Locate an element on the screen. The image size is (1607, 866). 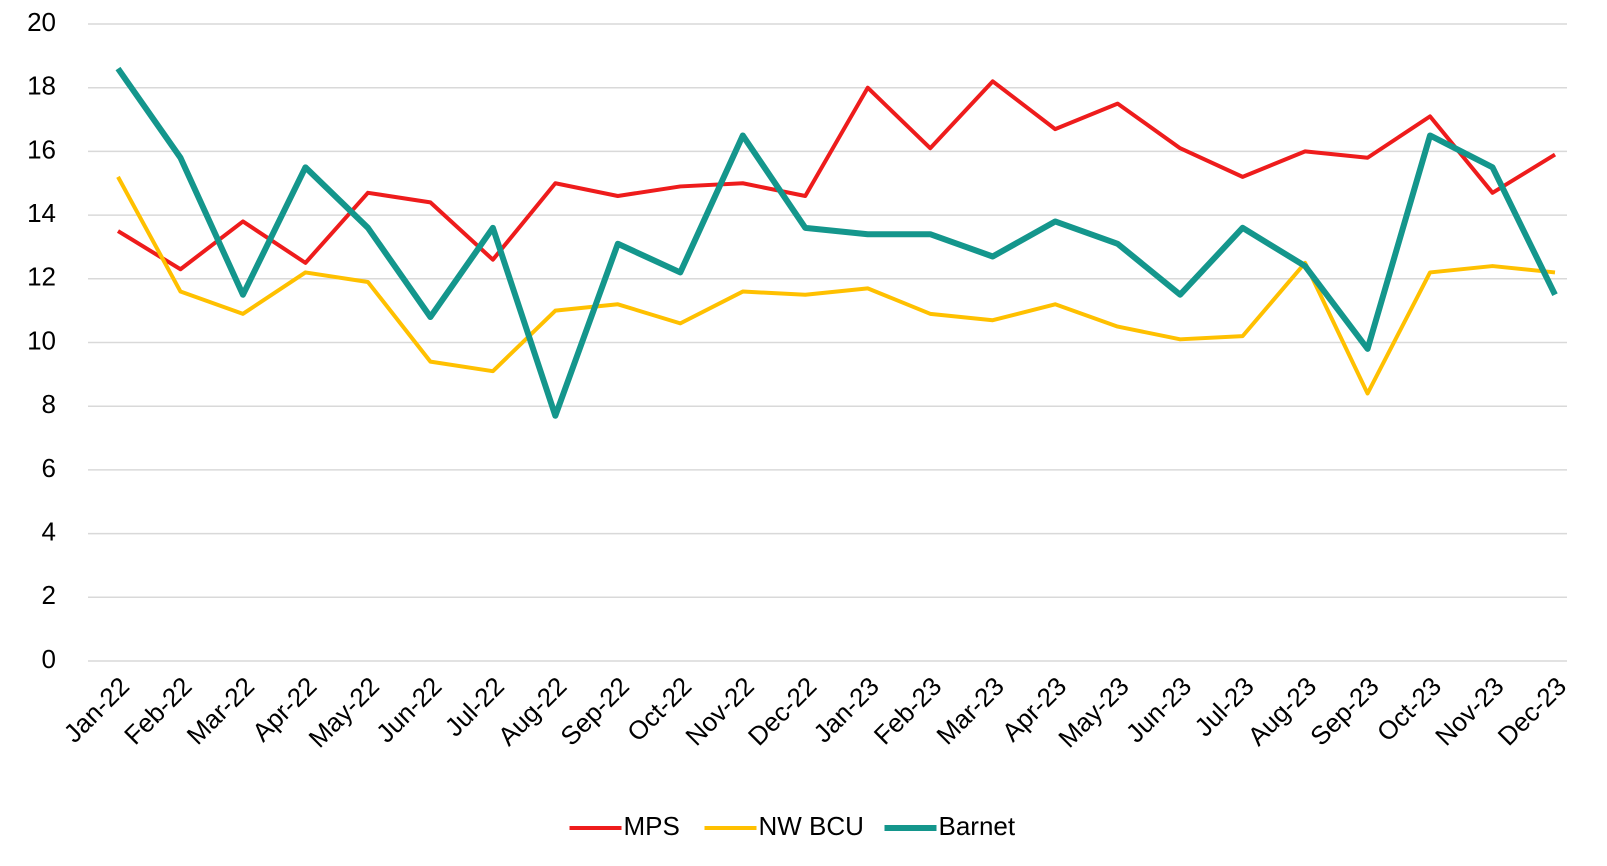
legend-label: MPS is located at coordinates (652, 826).